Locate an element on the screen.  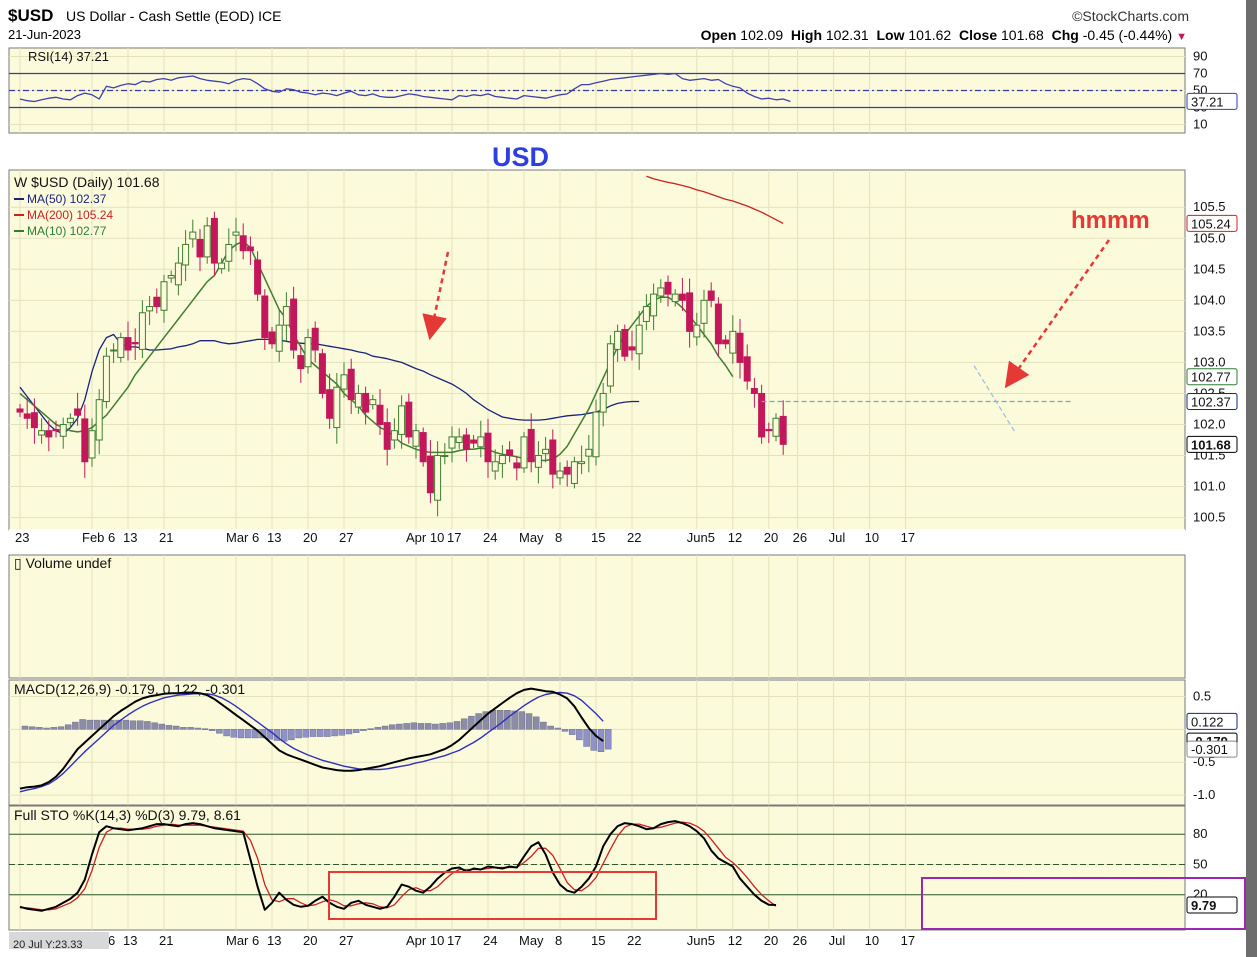
sto-d-line is located at coordinates (398, 866).